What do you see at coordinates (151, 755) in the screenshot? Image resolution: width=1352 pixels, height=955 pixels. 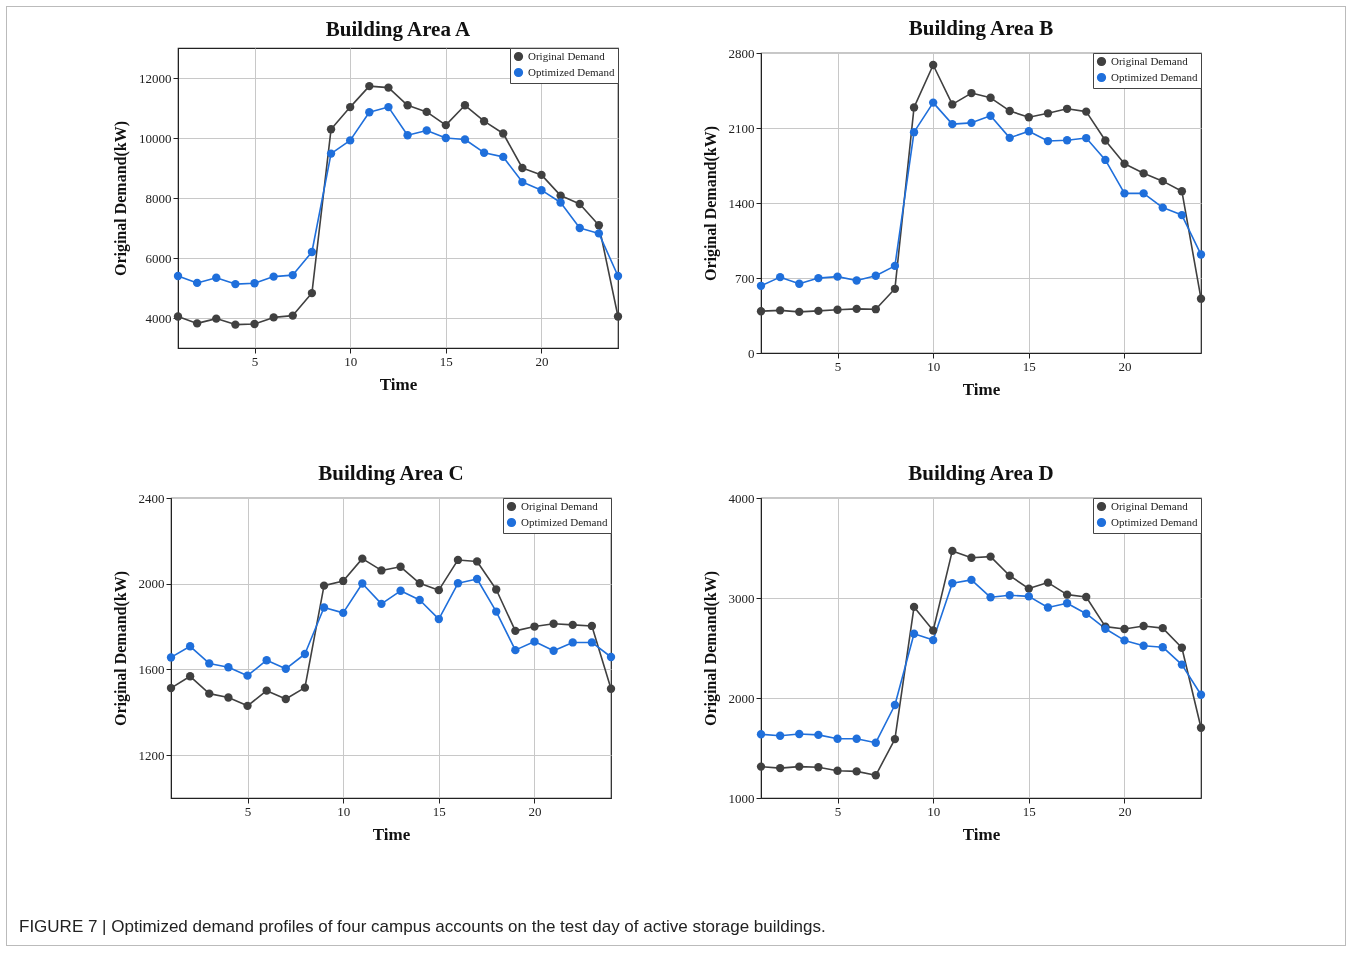 I see `y-tick-label: 1200` at bounding box center [151, 755].